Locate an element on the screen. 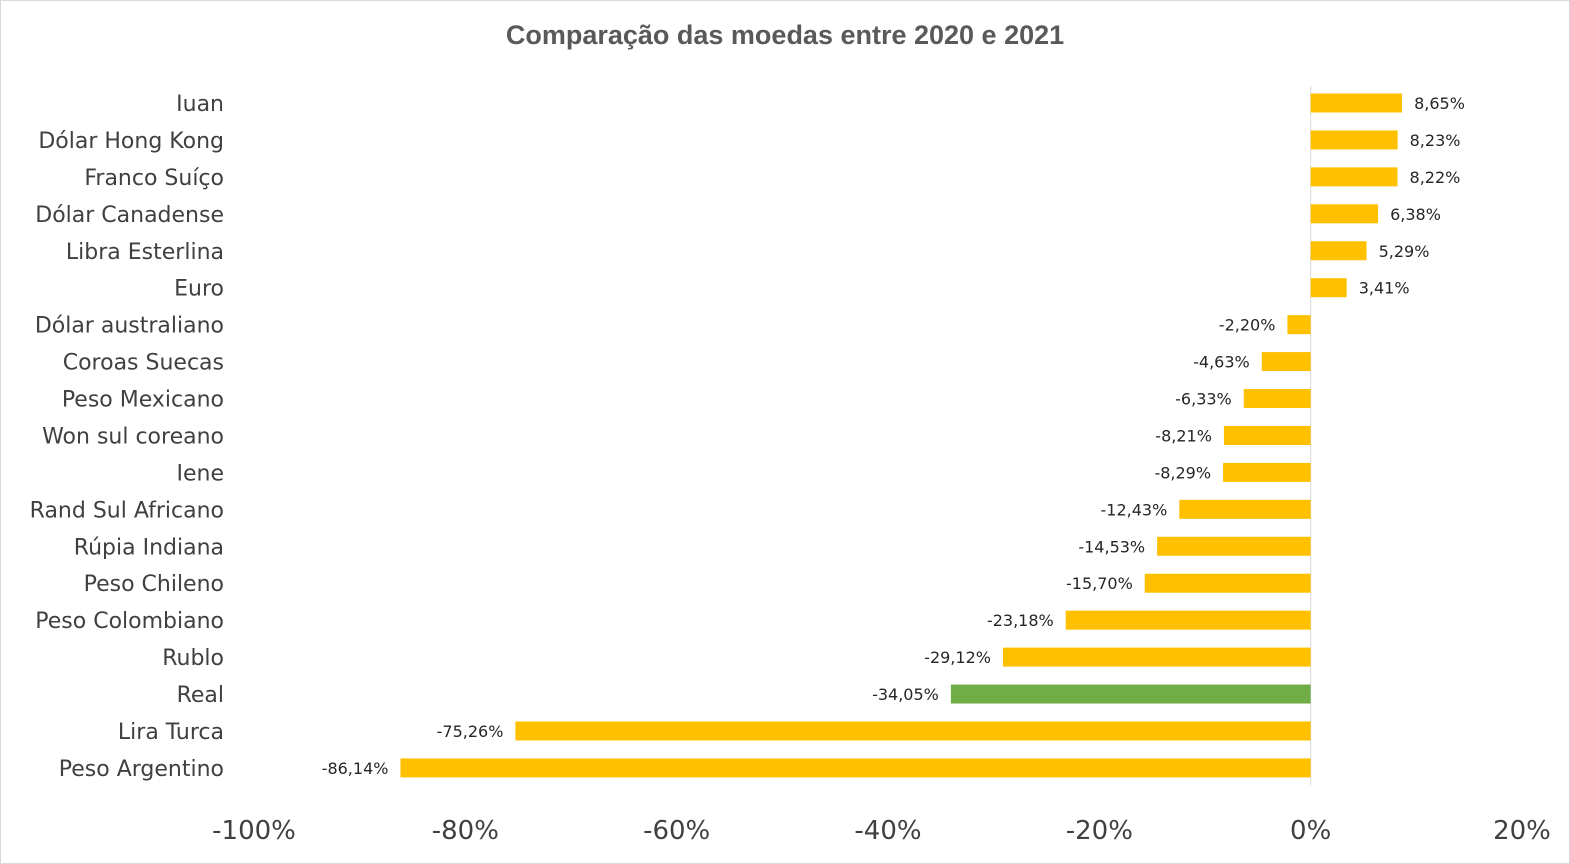  category-label: Won sul coreano is located at coordinates (133, 436).